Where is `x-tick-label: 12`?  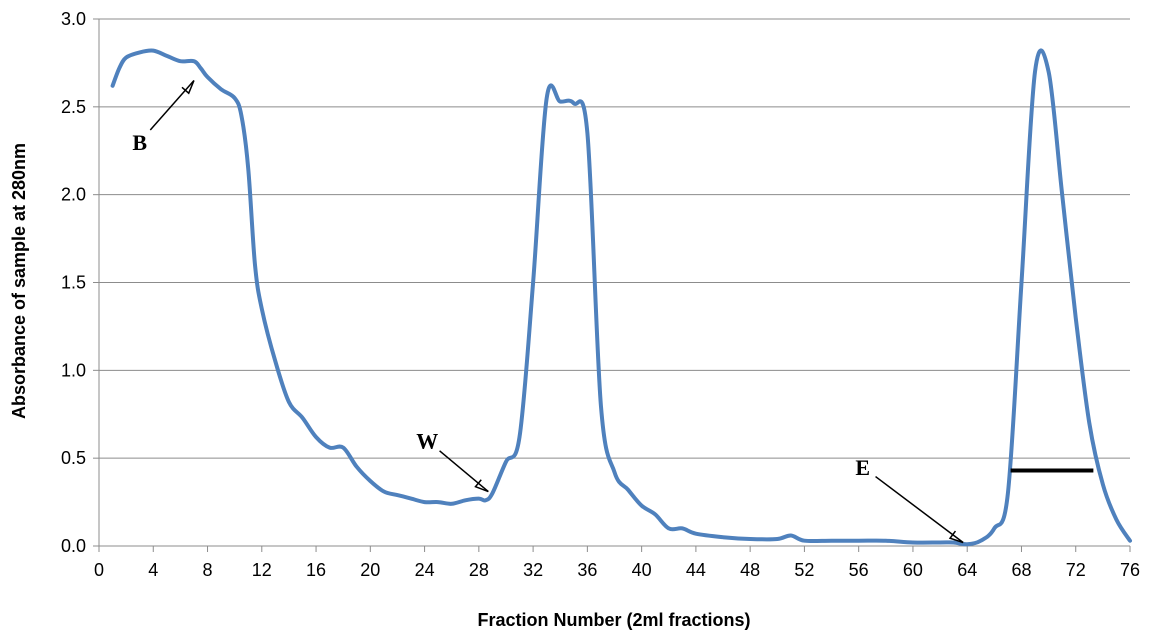 x-tick-label: 12 is located at coordinates (262, 570).